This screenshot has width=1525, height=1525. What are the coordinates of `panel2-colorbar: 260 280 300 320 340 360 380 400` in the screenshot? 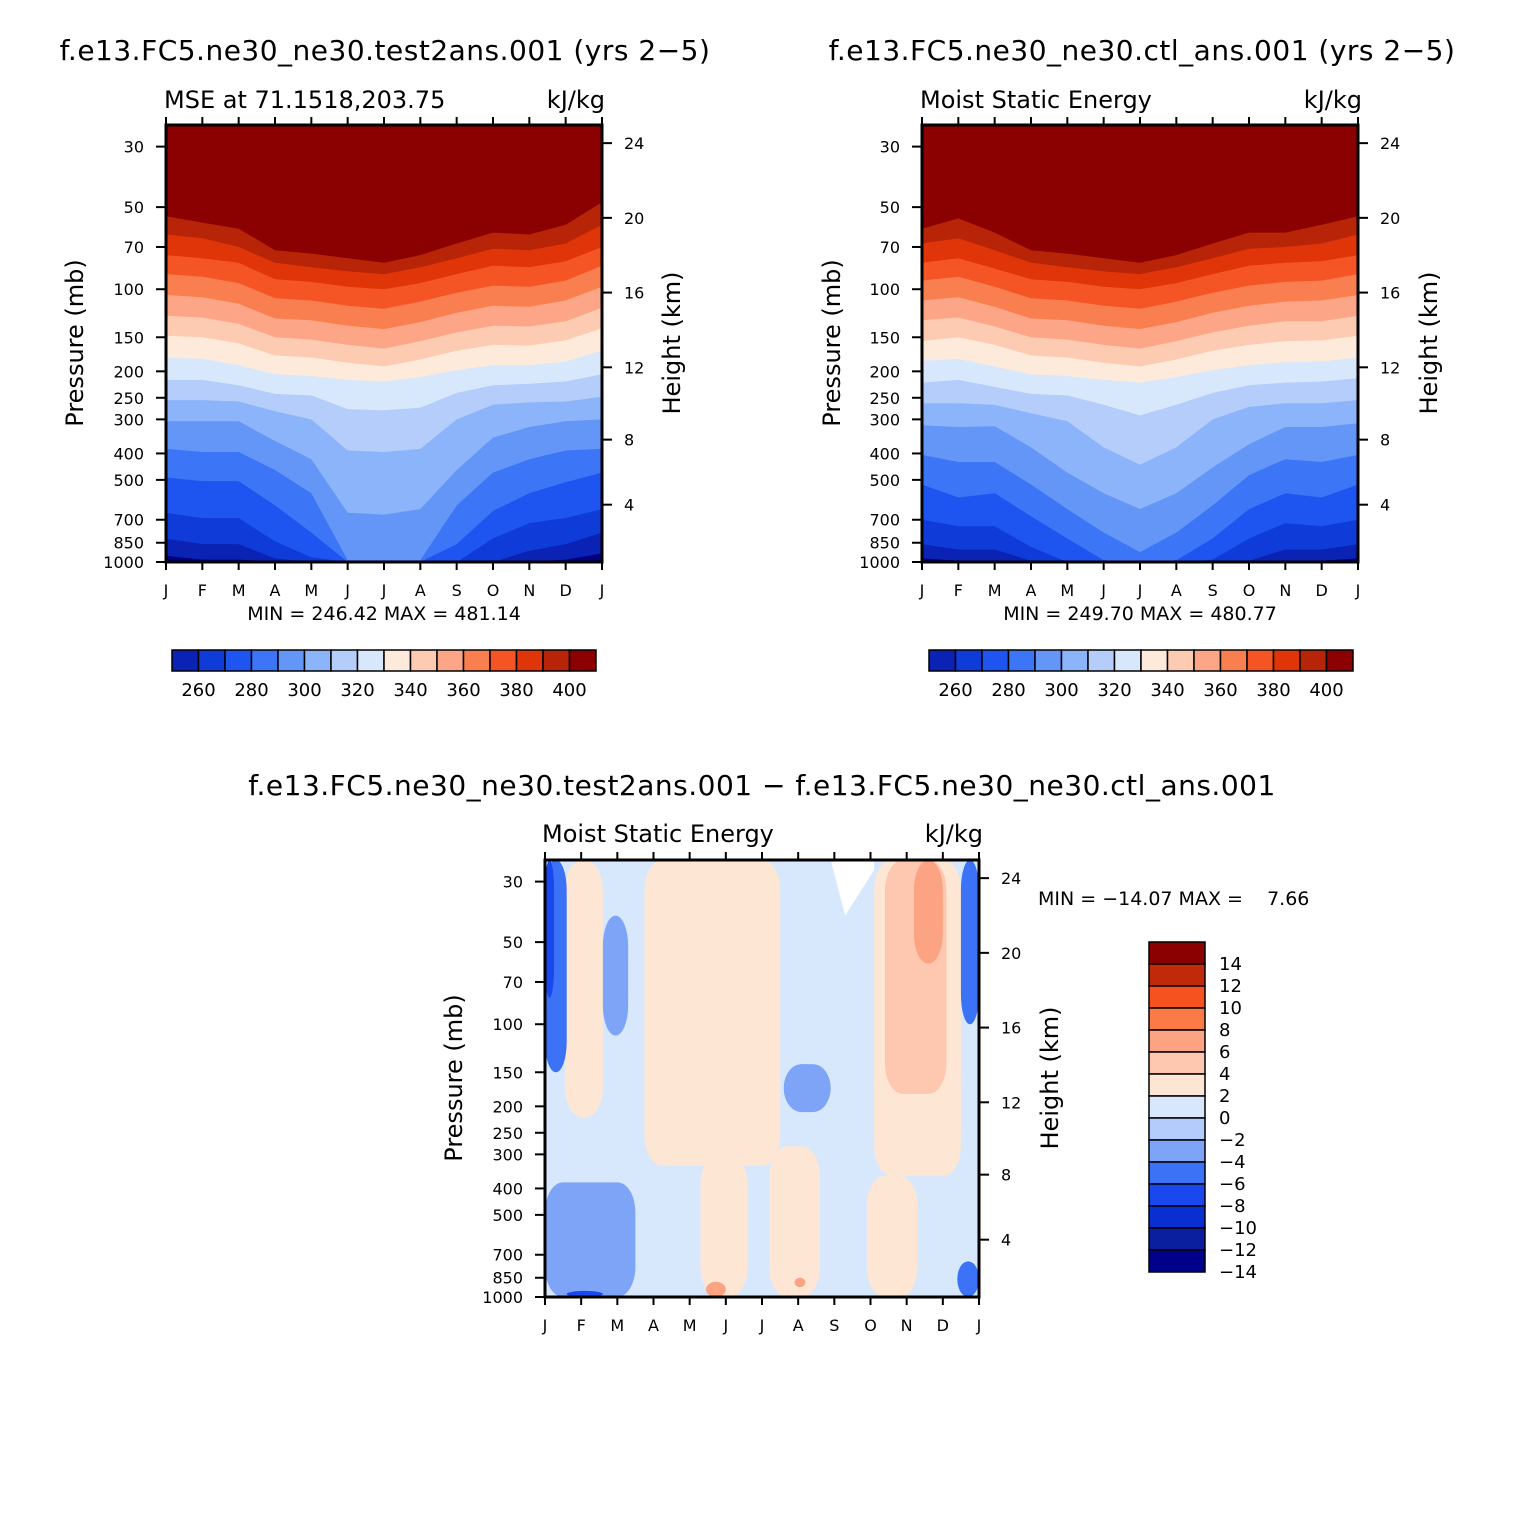 It's located at (1141, 675).